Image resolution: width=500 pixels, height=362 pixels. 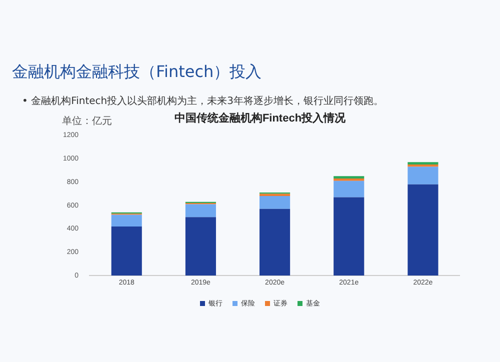 I want to click on chart-title: 中国传统金融机构Fintech投入情况, so click(x=260, y=118).